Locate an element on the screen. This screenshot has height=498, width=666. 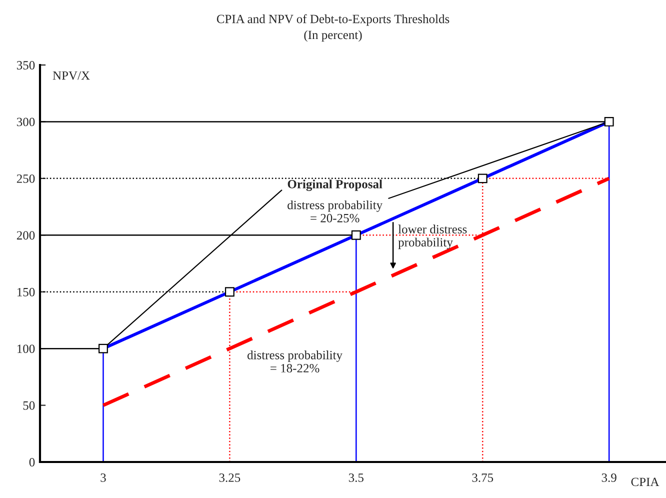
y-tick-label: 200 is located at coordinates (25, 235).